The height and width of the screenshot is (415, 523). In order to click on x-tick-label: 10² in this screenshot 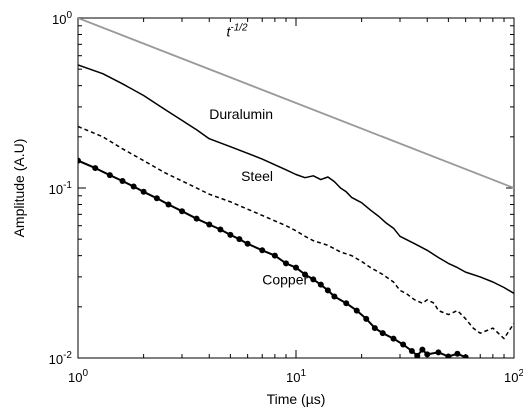, I will do `click(513, 376)`.